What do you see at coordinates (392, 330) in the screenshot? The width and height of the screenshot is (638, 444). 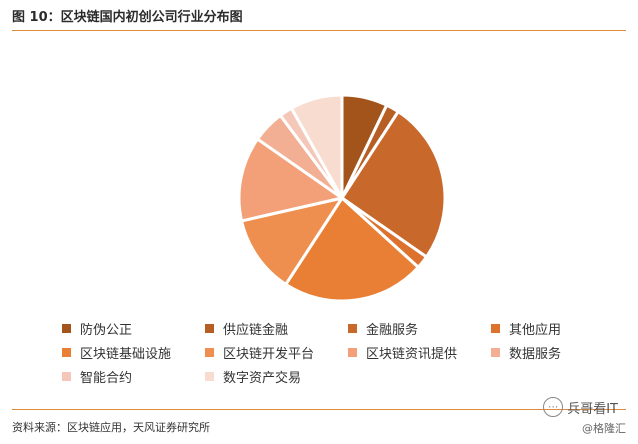 I see `legend-label: 金融服务` at bounding box center [392, 330].